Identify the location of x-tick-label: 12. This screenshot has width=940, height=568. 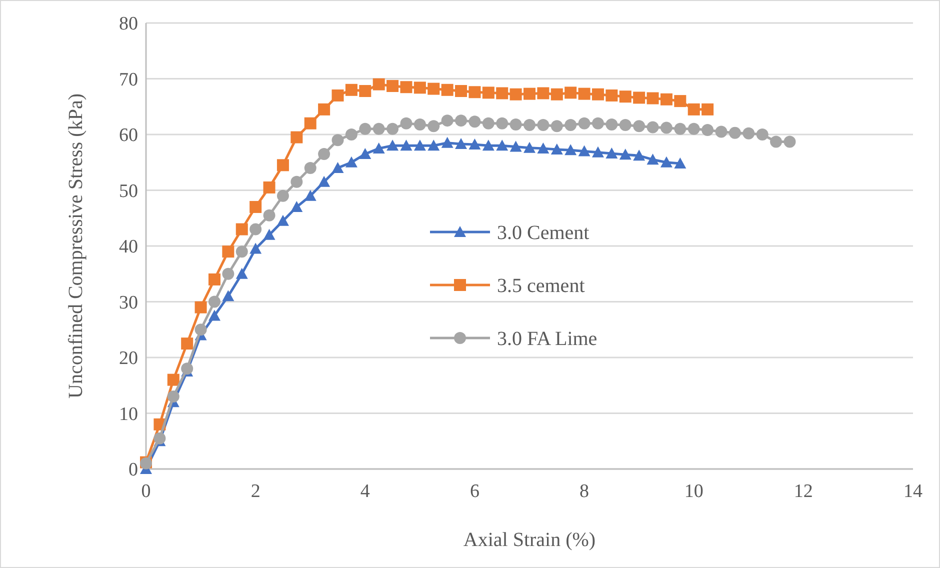
(803, 491).